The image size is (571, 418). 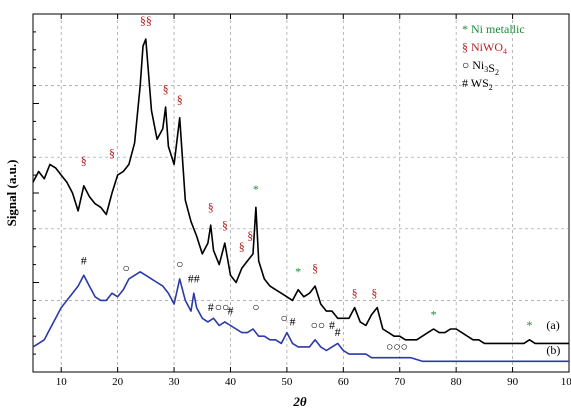 What do you see at coordinates (513, 382) in the screenshot?
I see `x-tick-label: 90` at bounding box center [513, 382].